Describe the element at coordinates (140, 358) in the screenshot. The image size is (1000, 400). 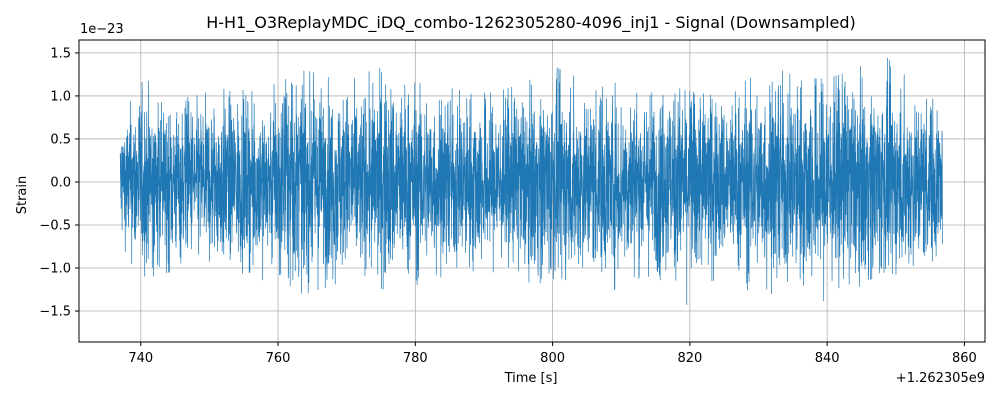
I see `x-tick-label: 740` at that location.